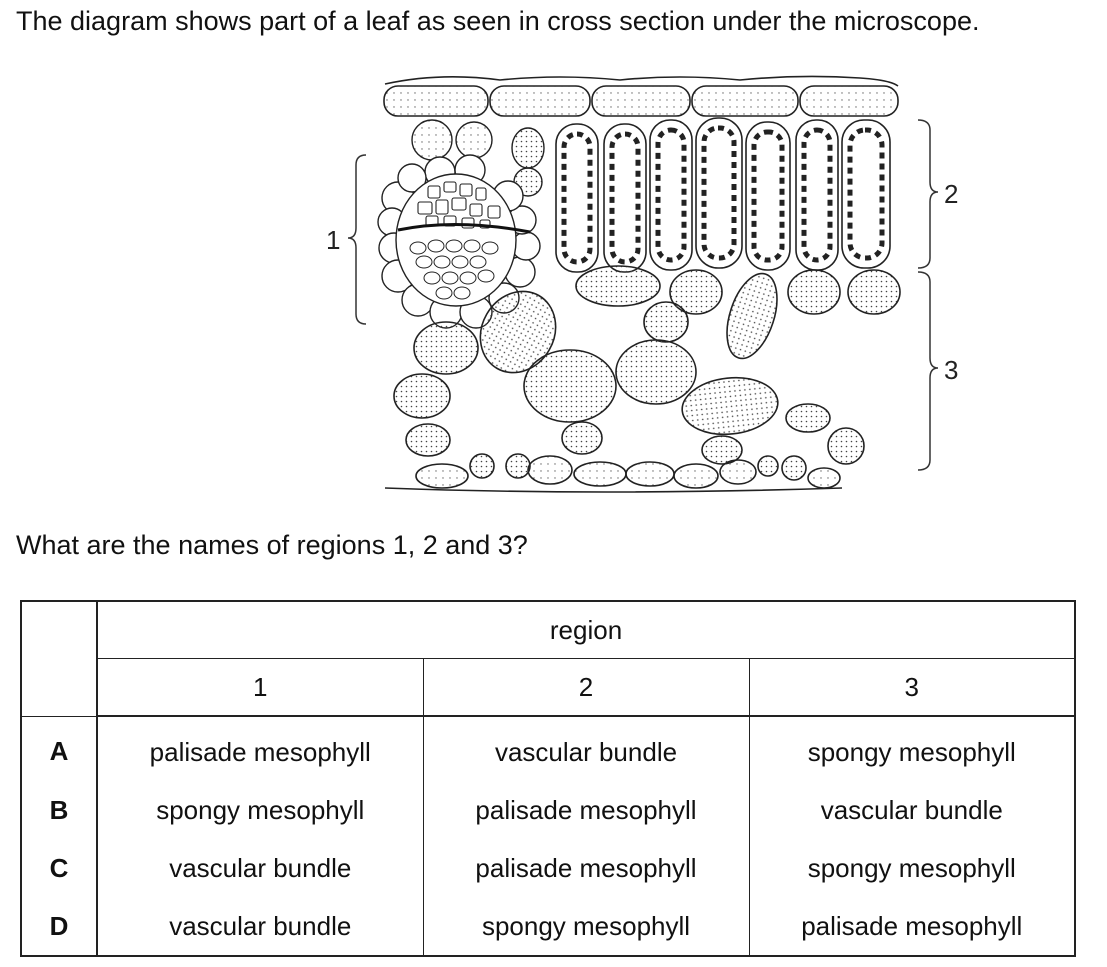 The width and height of the screenshot is (1107, 967). I want to click on option-cell-region-1: palisade mesophyll, so click(260, 751).